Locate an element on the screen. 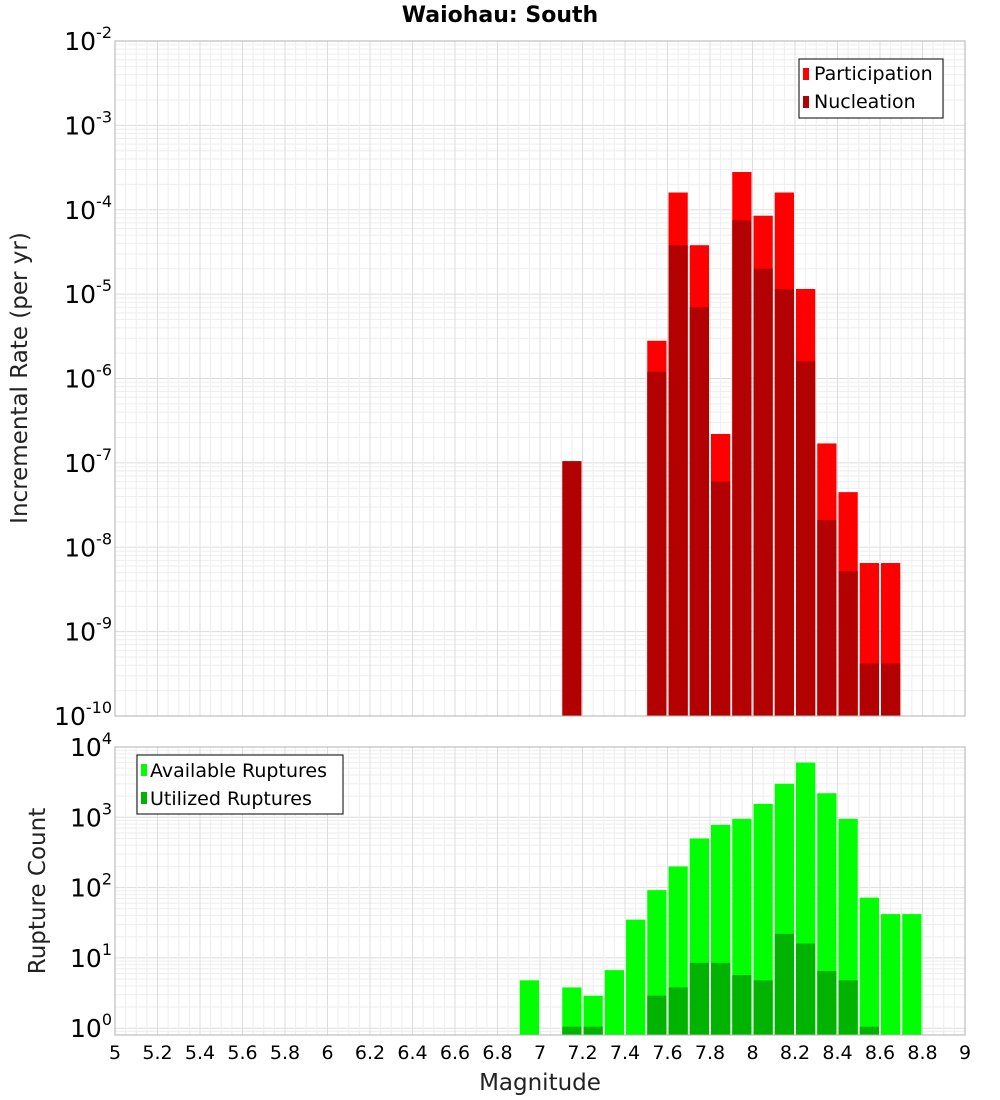 This screenshot has height=1100, width=1000. x-tick-label: 6.8 is located at coordinates (497, 1053).